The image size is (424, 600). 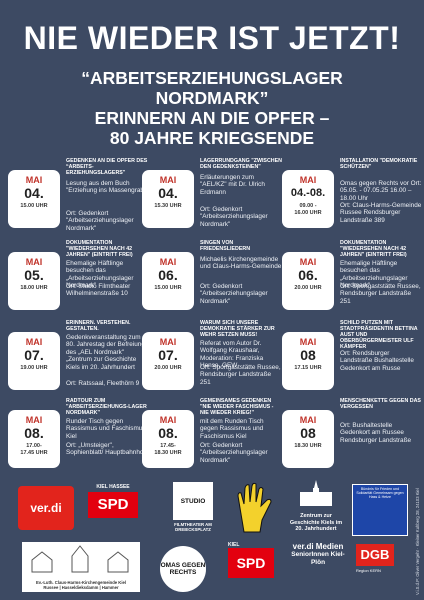 What do you see at coordinates (379, 164) in the screenshot?
I see `event-title: INSTALLATION "DEMOKRATIE SCHÜTZEN"` at bounding box center [379, 164].